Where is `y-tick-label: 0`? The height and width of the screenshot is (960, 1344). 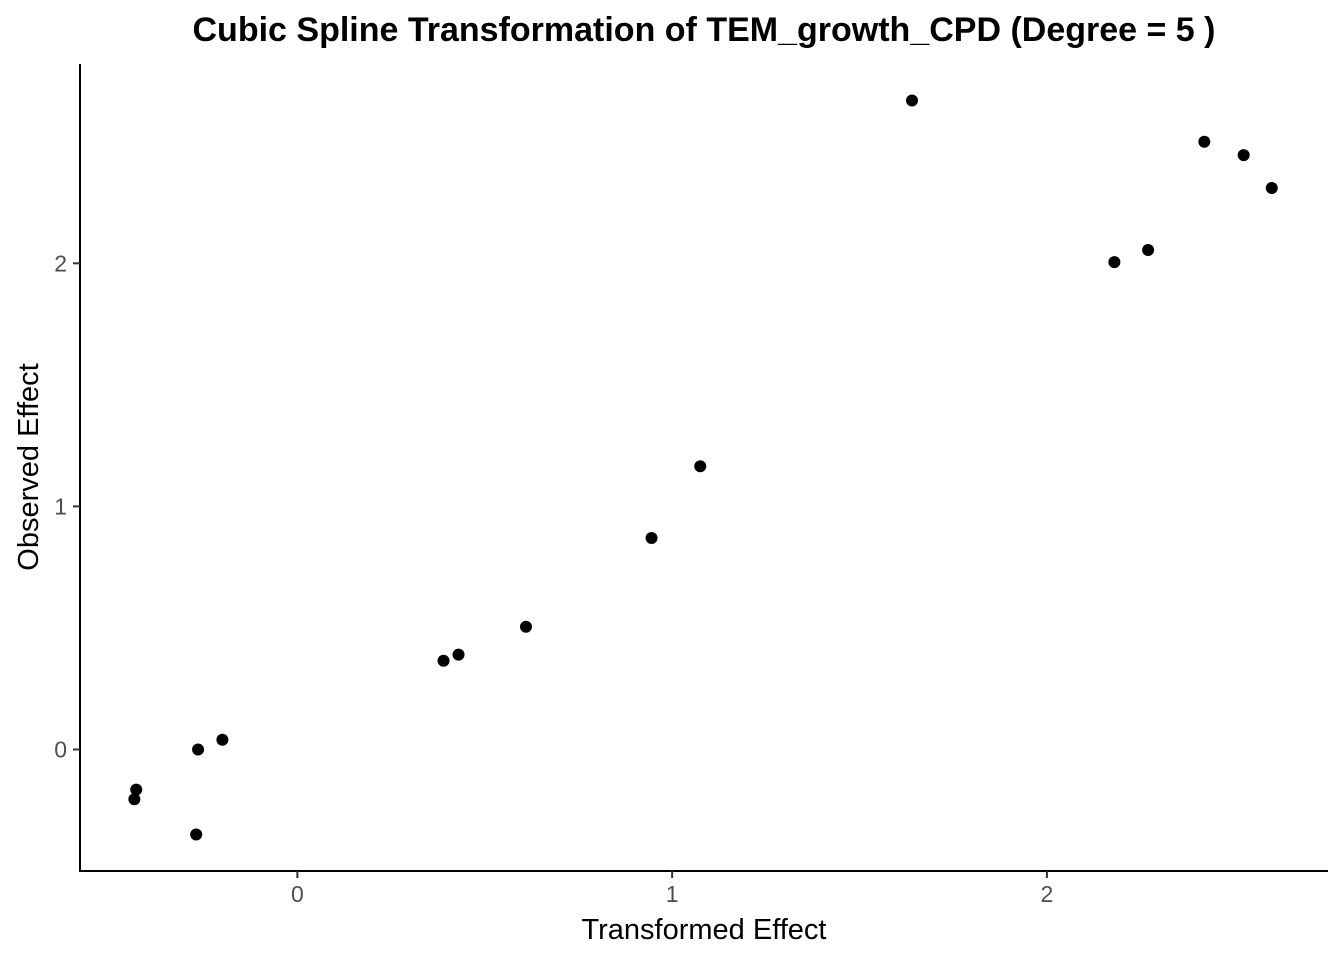
y-tick-label: 0 is located at coordinates (60, 749).